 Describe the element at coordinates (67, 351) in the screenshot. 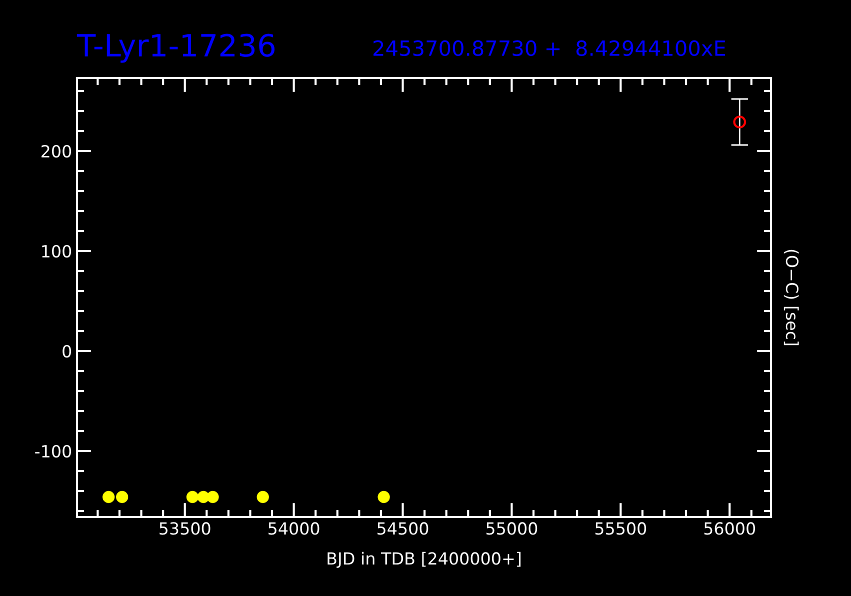

I see `y-tick-label: 0` at that location.